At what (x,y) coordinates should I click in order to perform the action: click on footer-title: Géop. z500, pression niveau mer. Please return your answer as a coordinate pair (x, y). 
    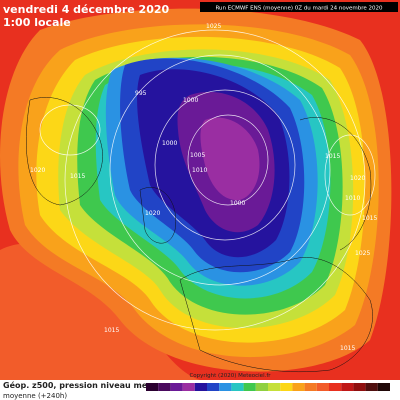
    Looking at the image, I should click on (77, 385).